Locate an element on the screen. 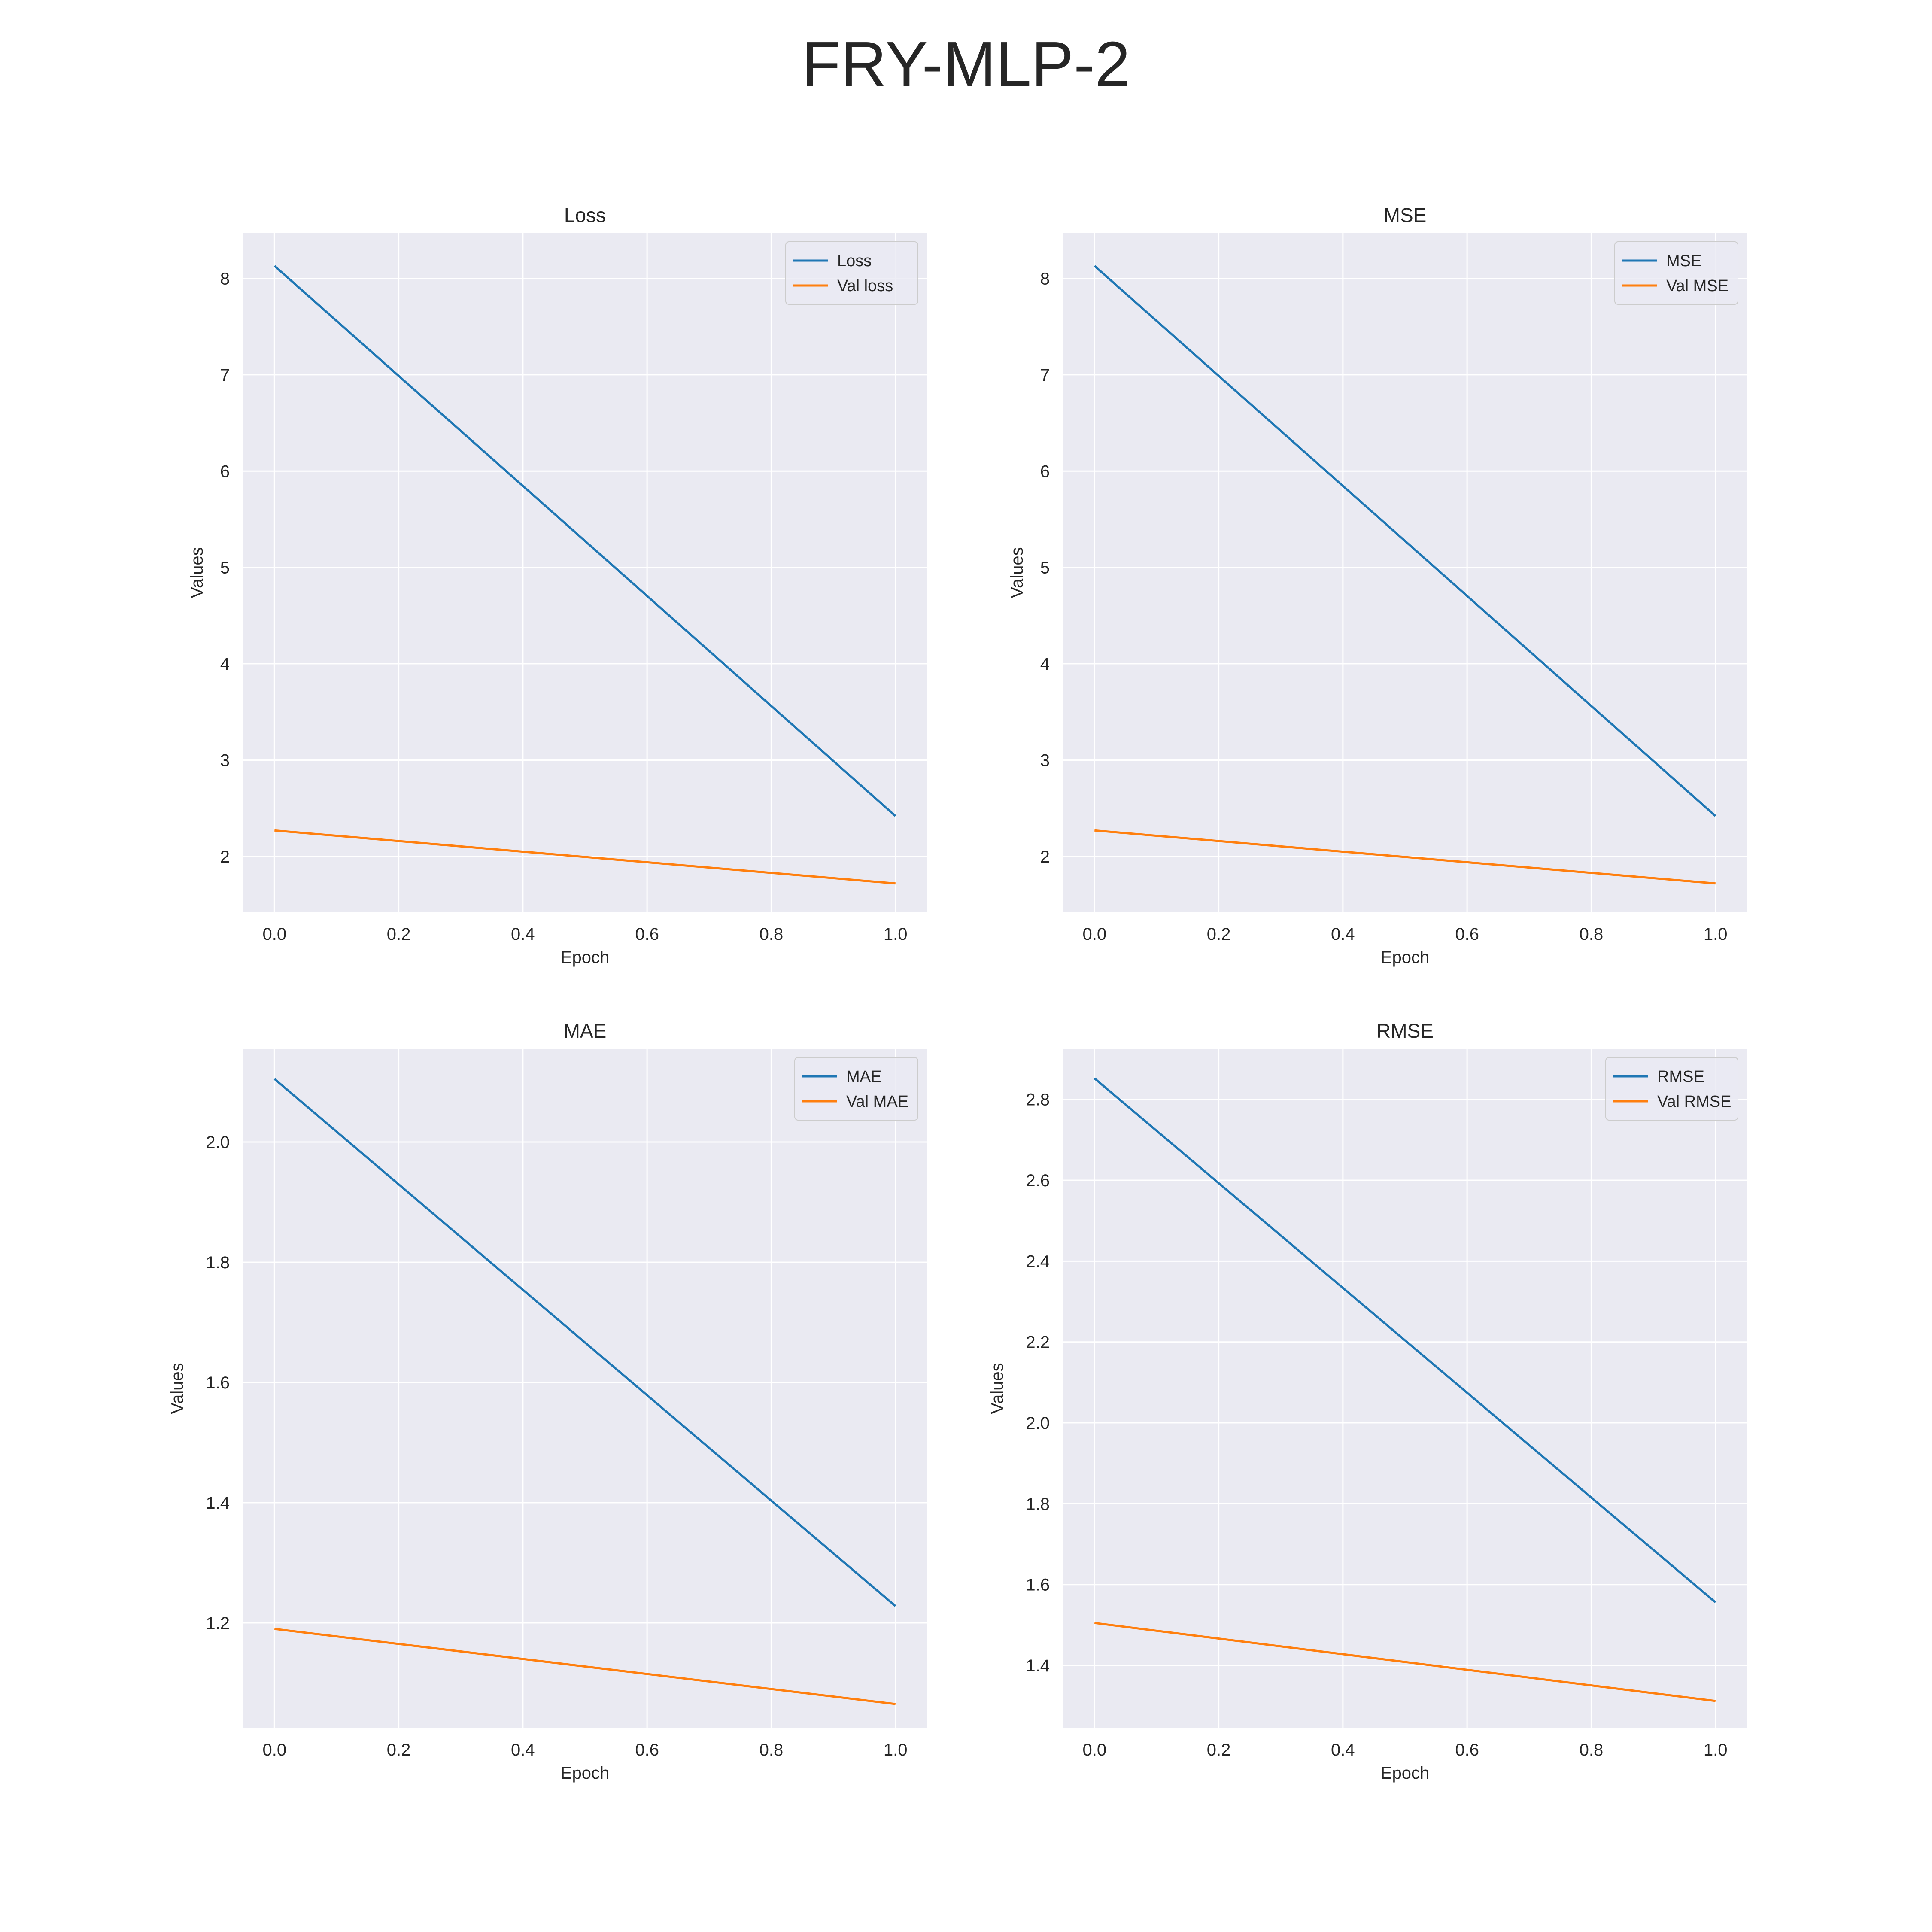 The image size is (1932, 1932). series-line-val-mae is located at coordinates (585, 1667).